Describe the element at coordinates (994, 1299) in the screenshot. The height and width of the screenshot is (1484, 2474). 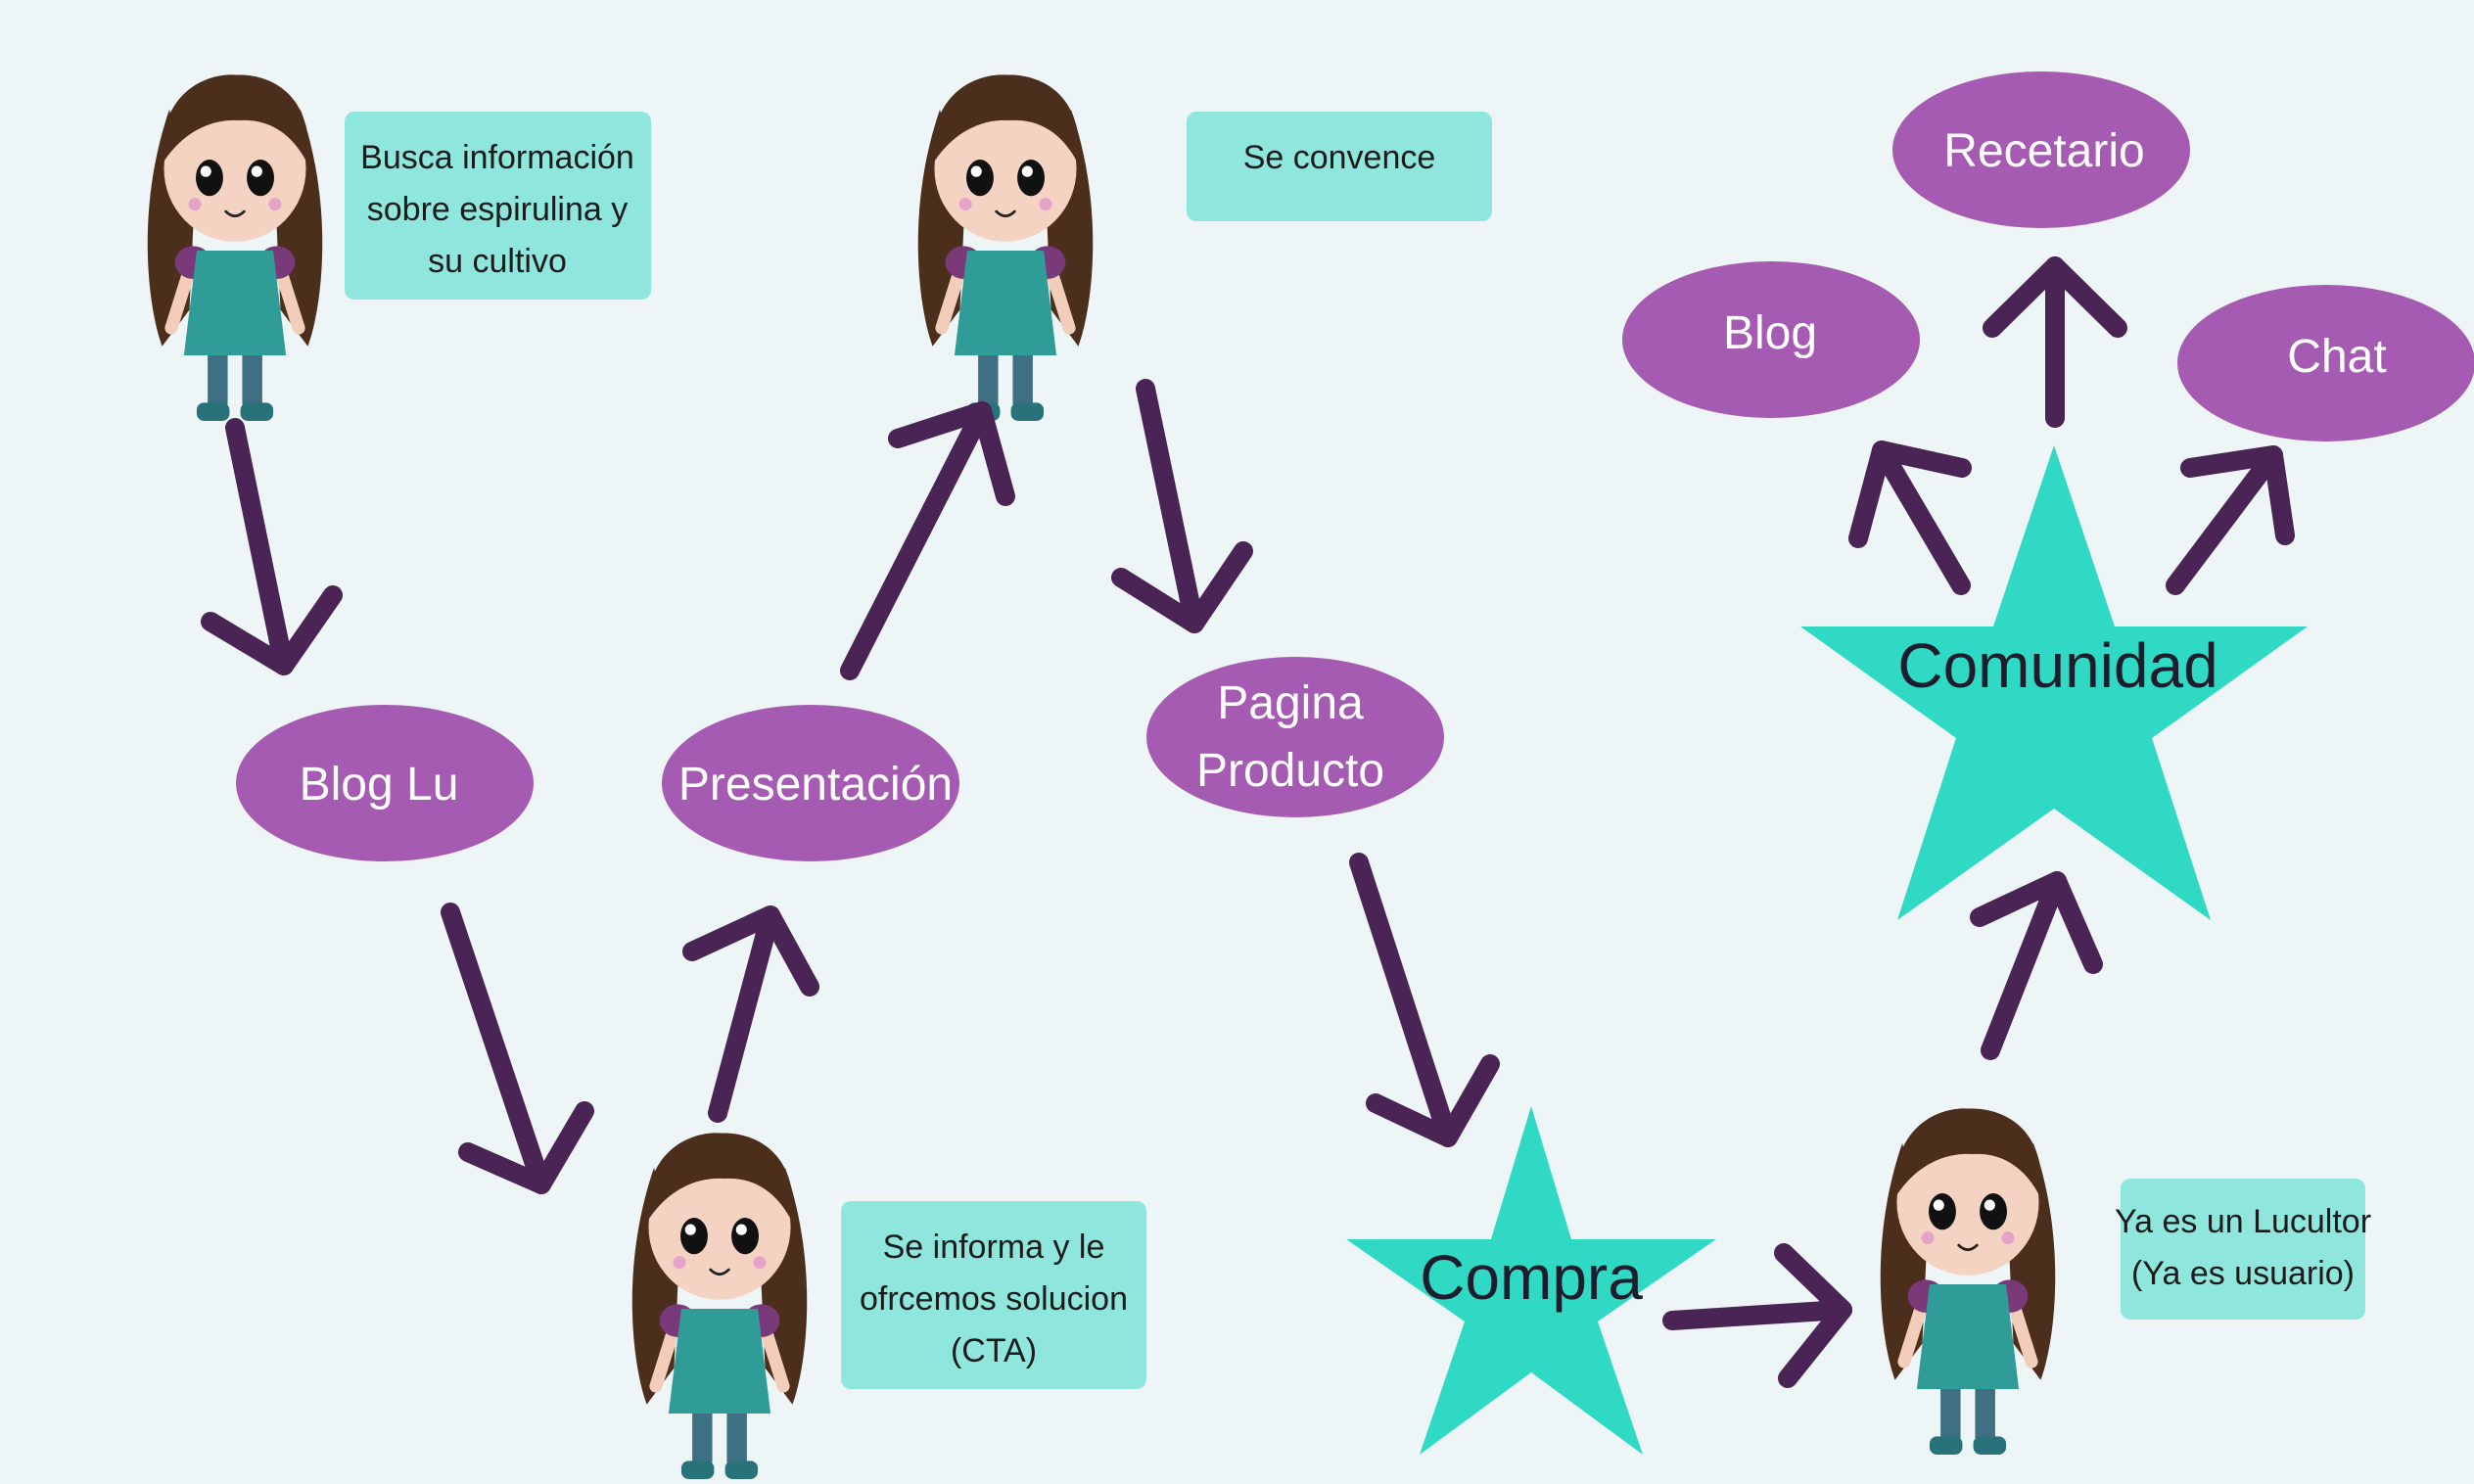
I see `note-line: ofrcemos solucion` at that location.